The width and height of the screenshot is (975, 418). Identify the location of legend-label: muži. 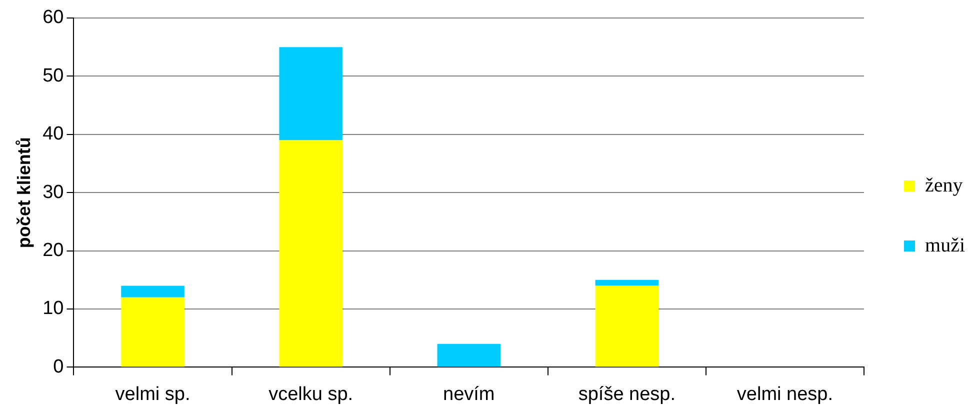
(945, 245).